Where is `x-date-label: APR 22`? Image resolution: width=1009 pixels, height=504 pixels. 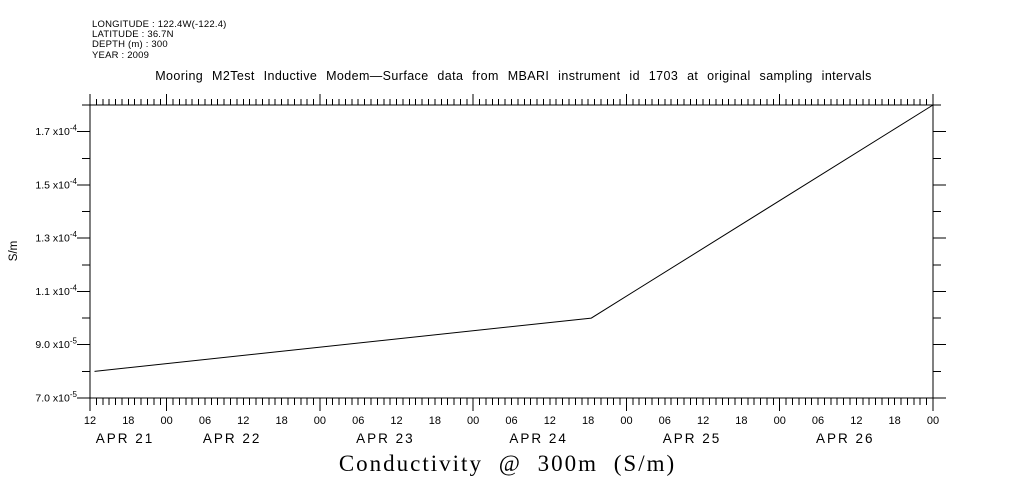 x-date-label: APR 22 is located at coordinates (232, 438).